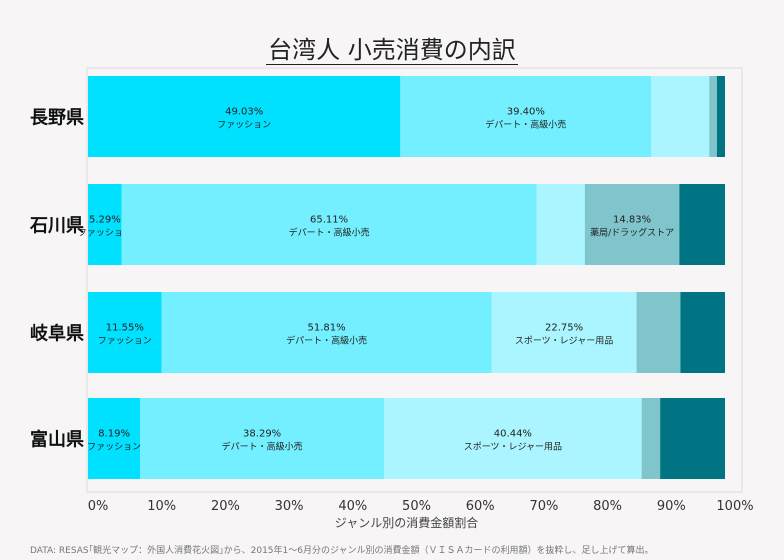 Image resolution: width=784 pixels, height=560 pixels. Describe the element at coordinates (352, 506) in the screenshot. I see `x-tick-label: 40%` at that location.